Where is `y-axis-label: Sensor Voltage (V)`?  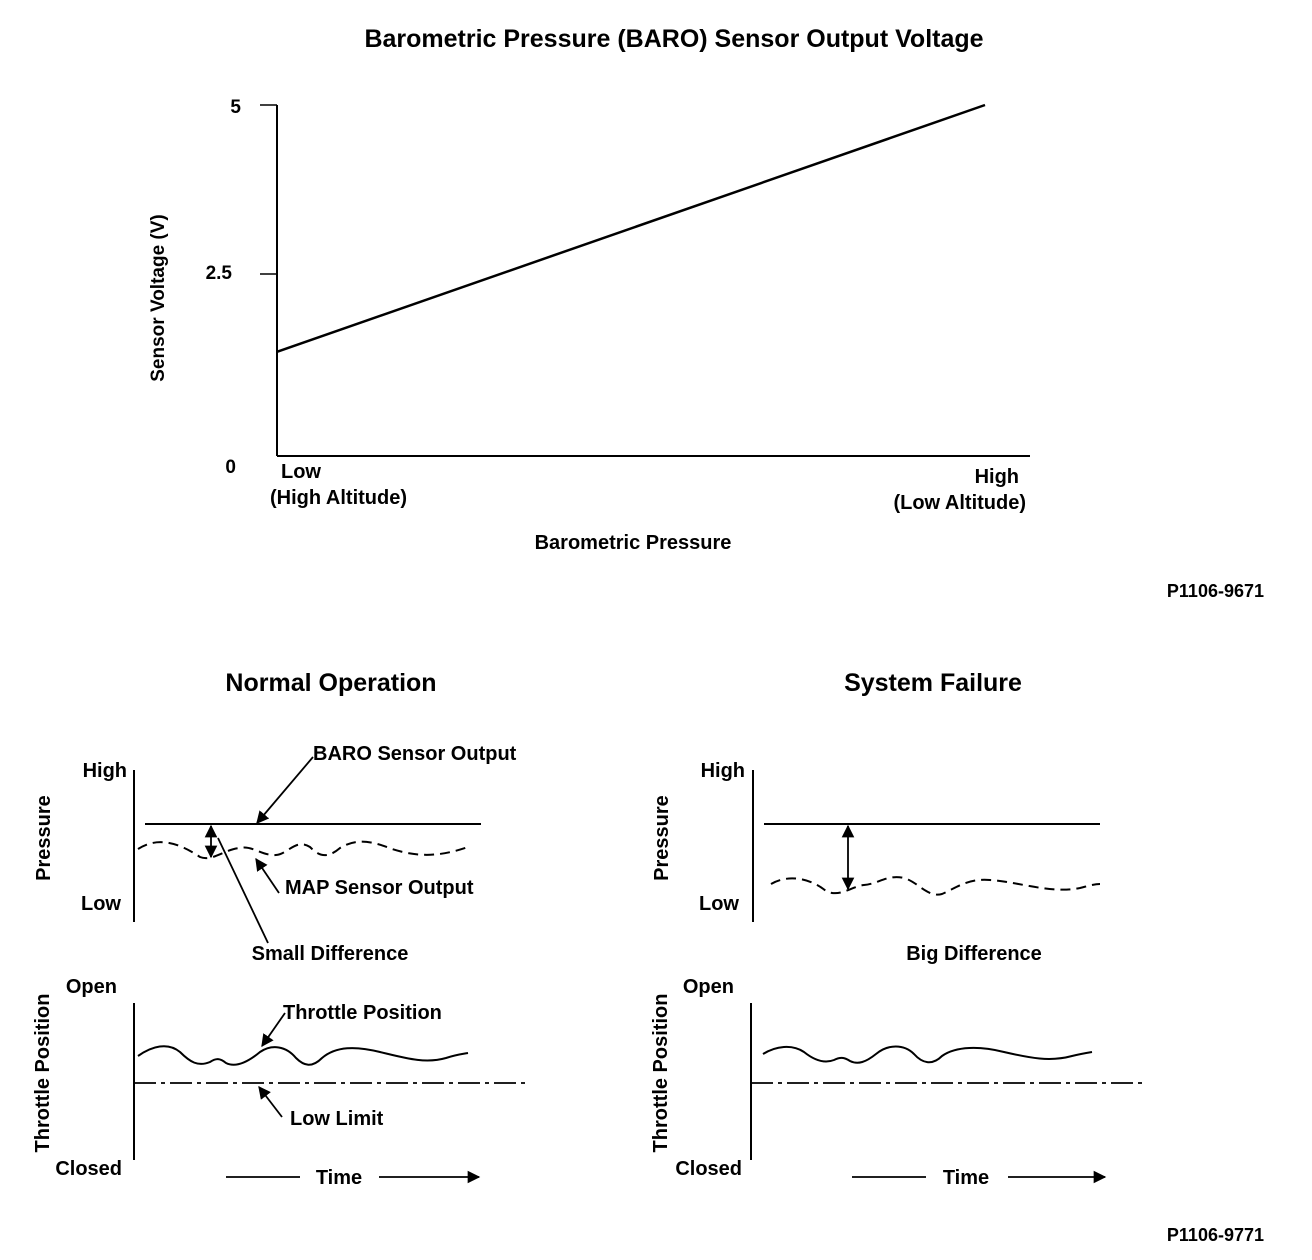
y-axis-label: Sensor Voltage (V) is located at coordinates (158, 298).